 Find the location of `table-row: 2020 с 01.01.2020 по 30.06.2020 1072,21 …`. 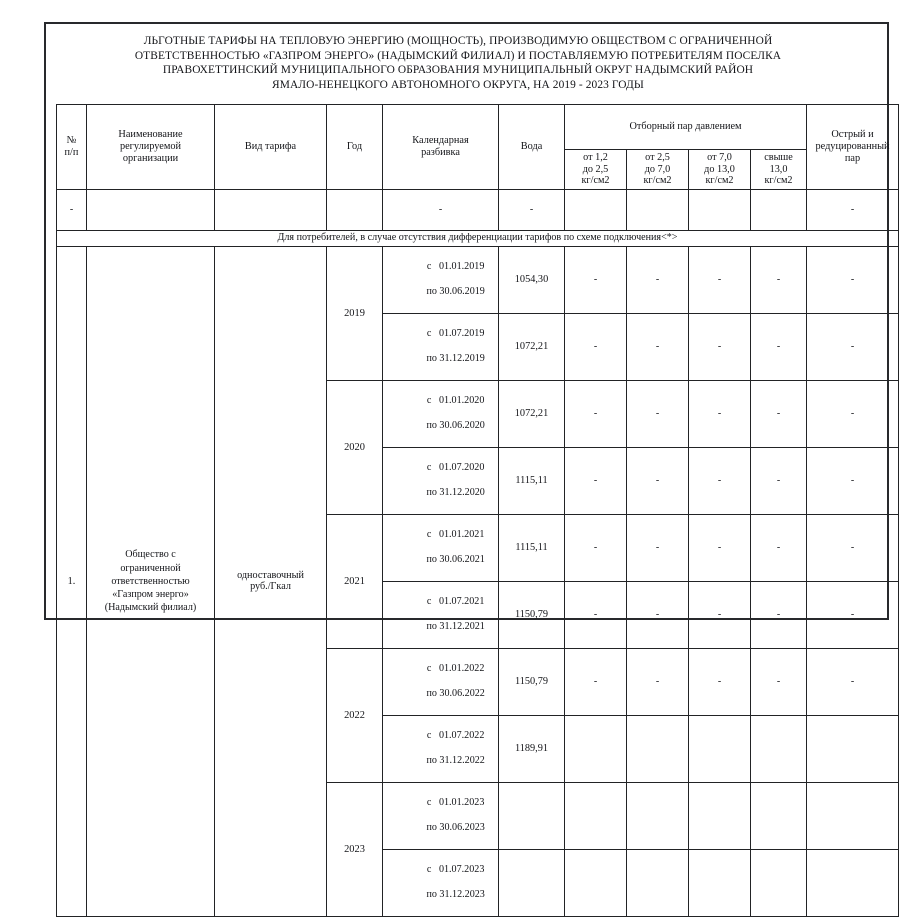

table-row: 2020 с 01.01.2020 по 30.06.2020 1072,21 … is located at coordinates (478, 447).